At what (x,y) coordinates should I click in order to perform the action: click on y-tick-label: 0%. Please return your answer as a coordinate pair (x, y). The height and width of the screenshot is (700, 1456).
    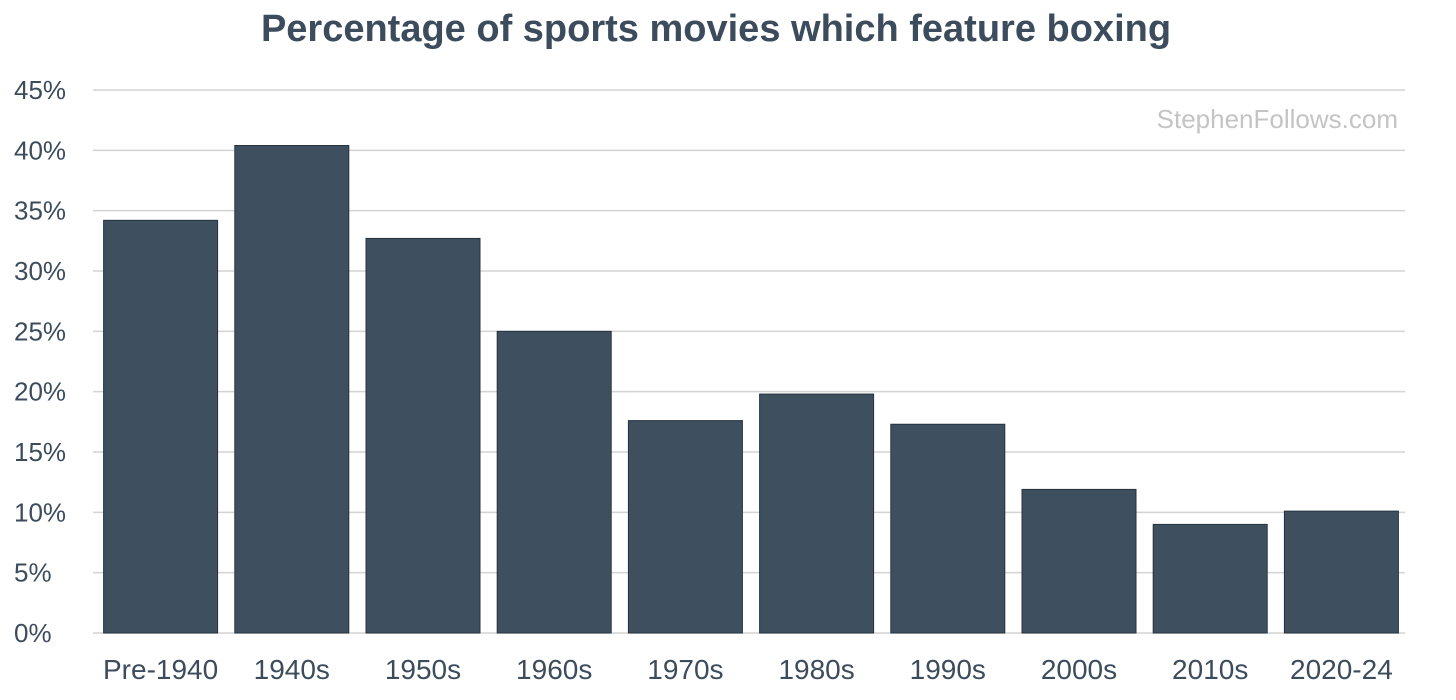
    Looking at the image, I should click on (33, 633).